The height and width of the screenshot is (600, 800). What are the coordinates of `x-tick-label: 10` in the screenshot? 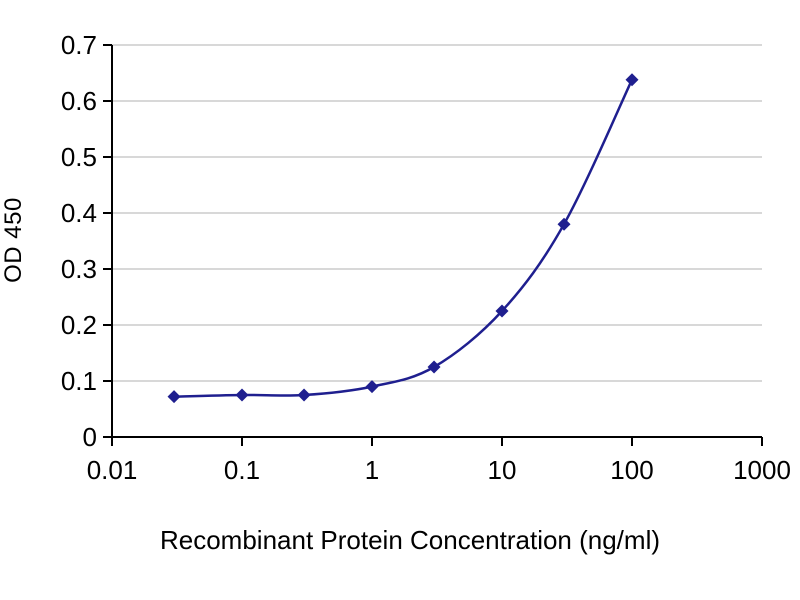 It's located at (502, 470).